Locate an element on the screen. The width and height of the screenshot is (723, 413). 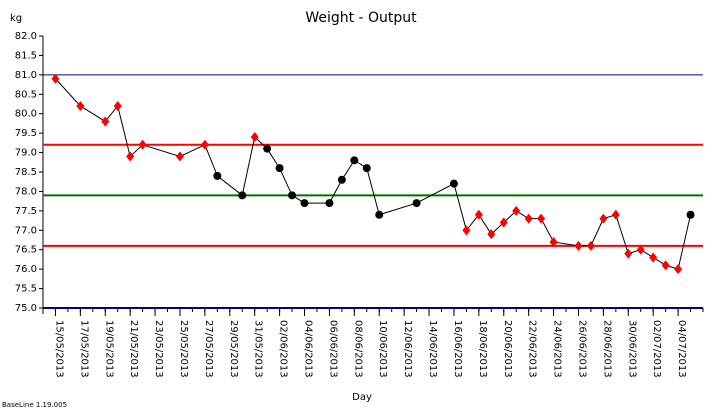
x-tick-label: 24/06/2013 is located at coordinates (557, 349).